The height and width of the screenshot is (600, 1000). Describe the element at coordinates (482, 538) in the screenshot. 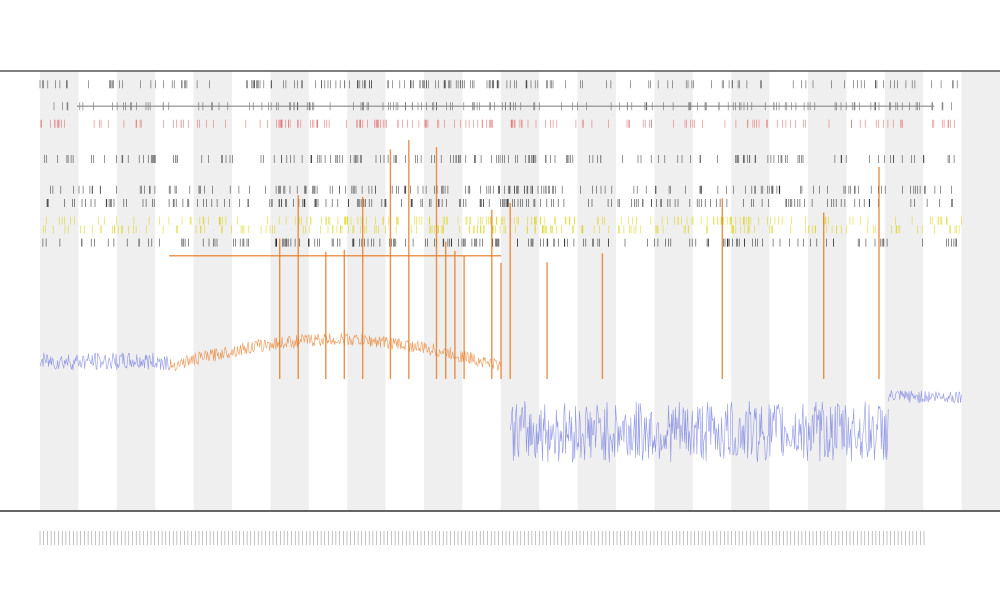

I see `x-tick-labels` at that location.